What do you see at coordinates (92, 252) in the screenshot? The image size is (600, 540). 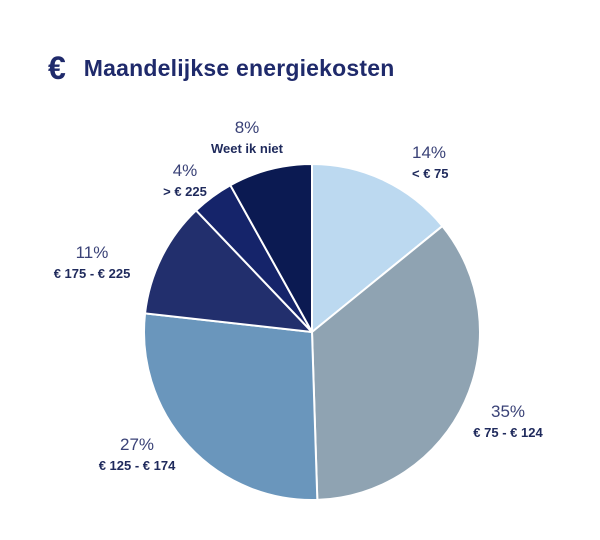 I see `slice-value-label: 11%` at bounding box center [92, 252].